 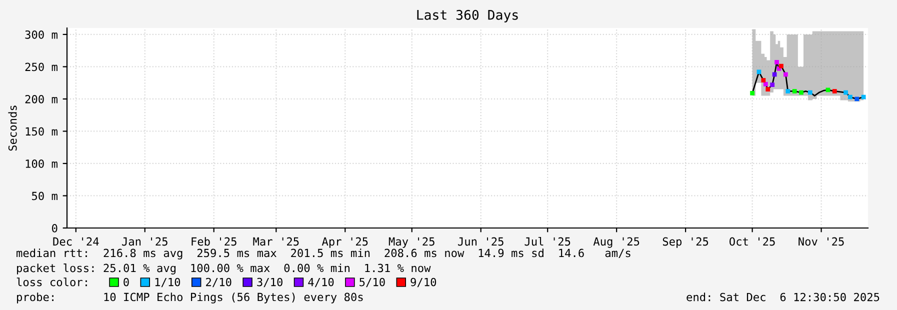 What do you see at coordinates (783, 297) in the screenshot?
I see `text: end: Sat Dec 6 12:30:50 2025` at bounding box center [783, 297].